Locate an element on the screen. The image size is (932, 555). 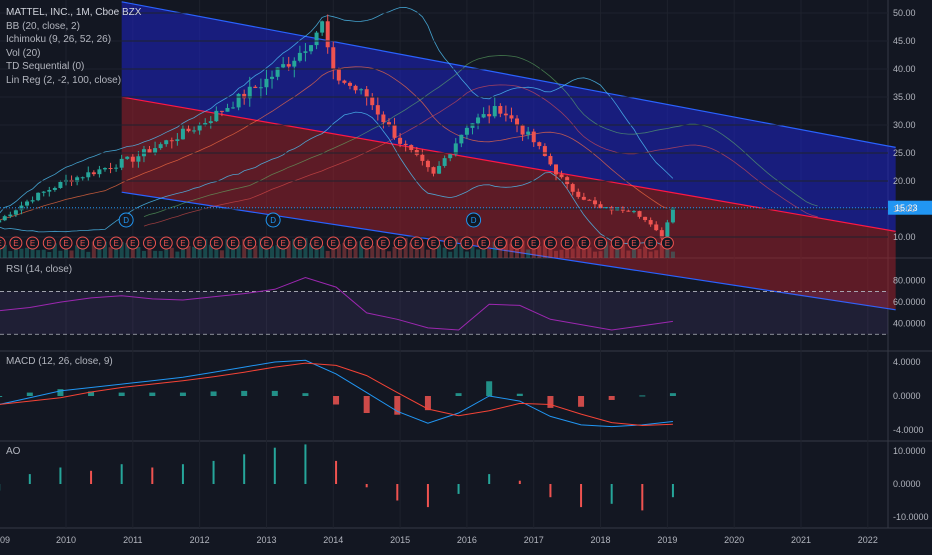
time-axis-label: 2012 is located at coordinates (200, 540).